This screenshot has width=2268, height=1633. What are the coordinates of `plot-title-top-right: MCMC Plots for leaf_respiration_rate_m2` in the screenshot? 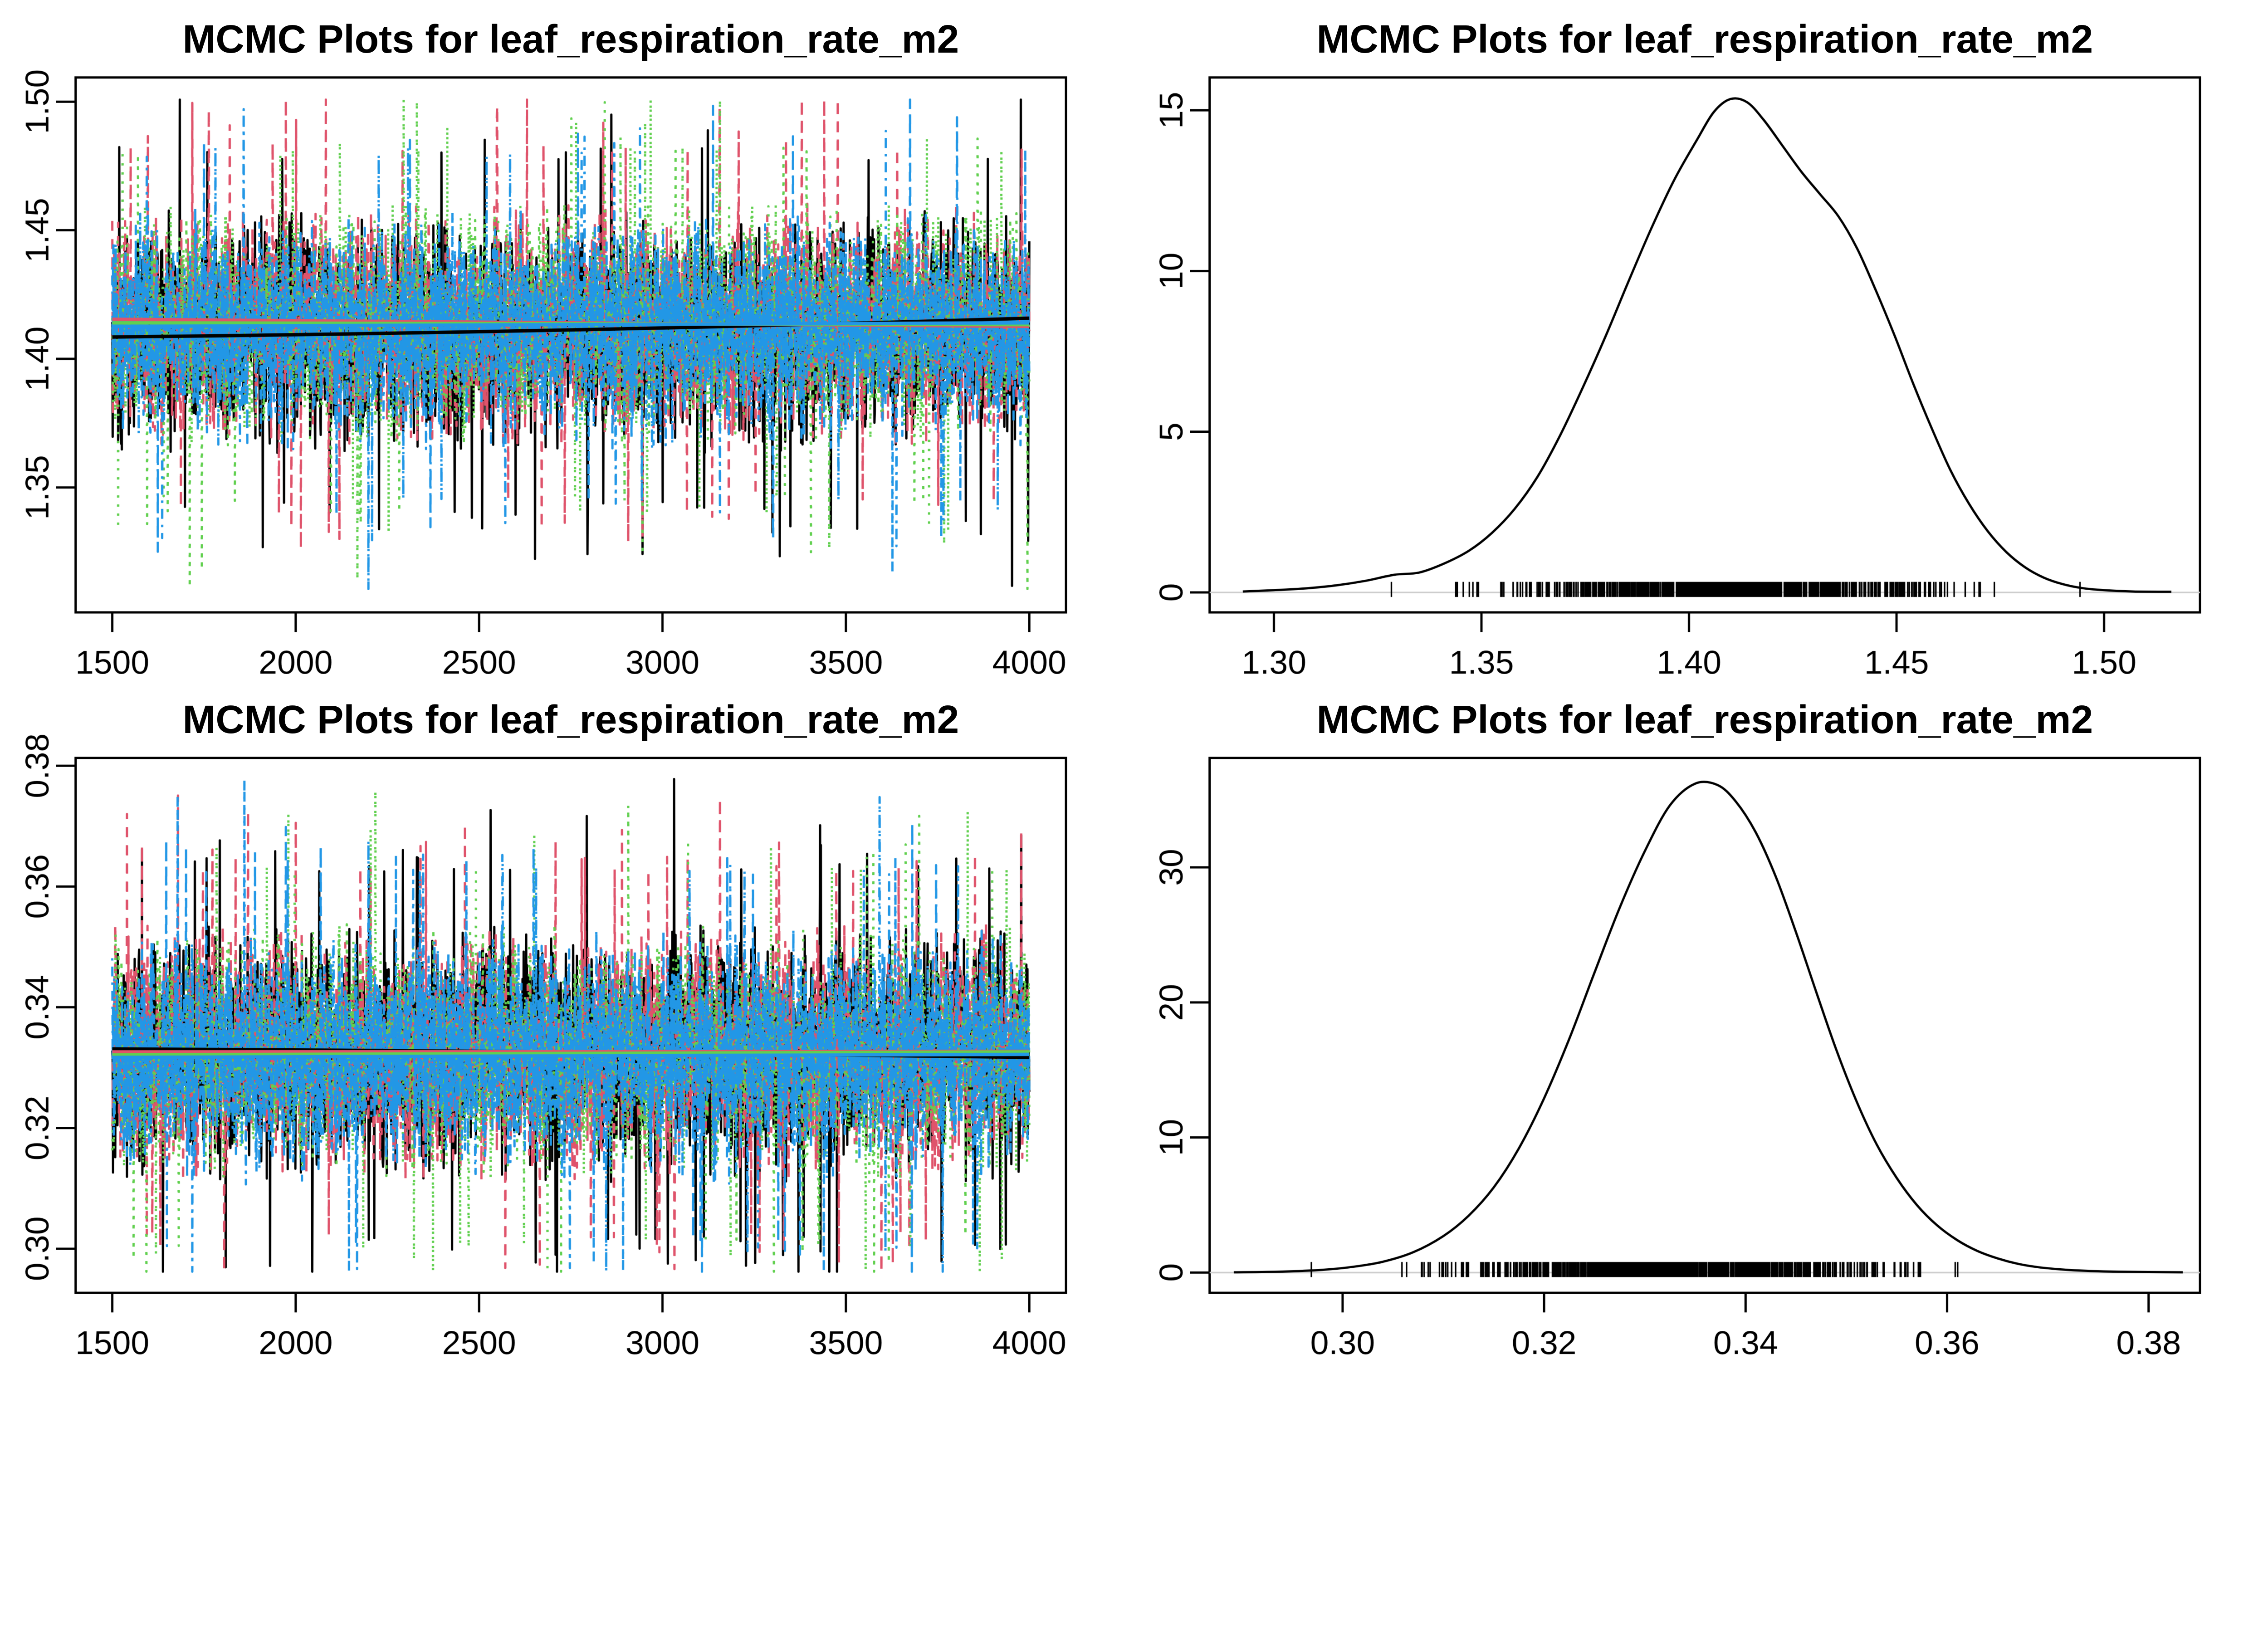 It's located at (1705, 39).